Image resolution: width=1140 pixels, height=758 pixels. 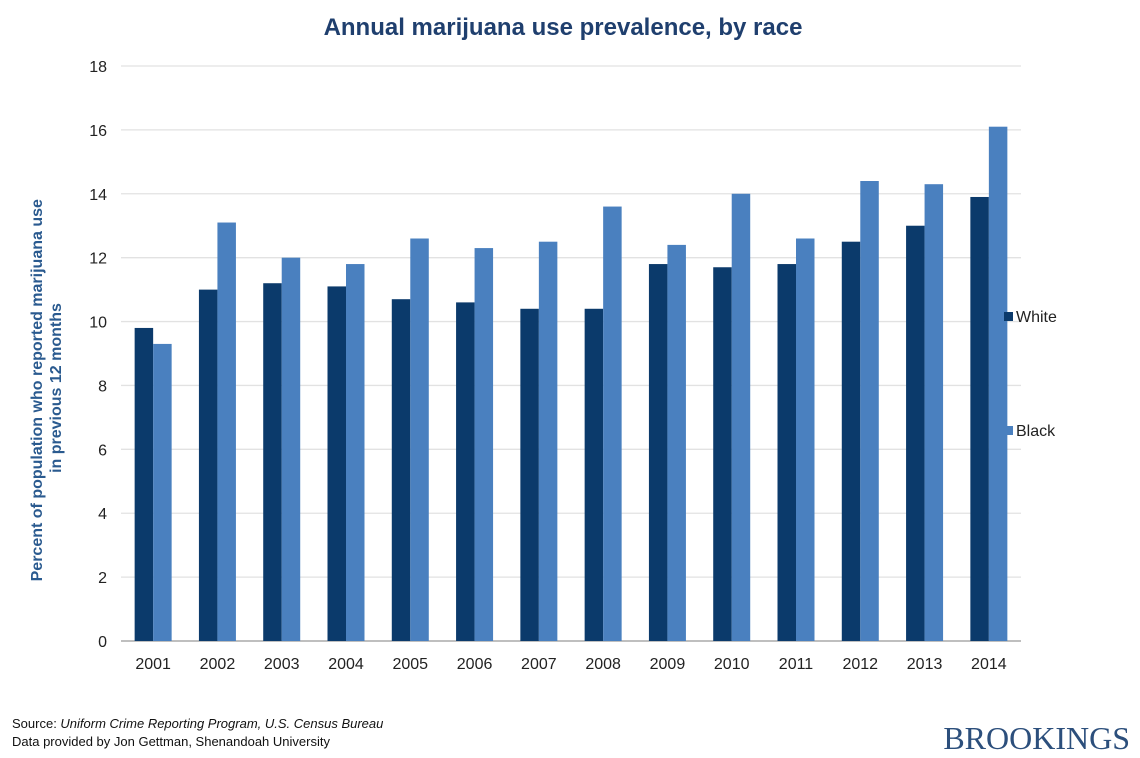 What do you see at coordinates (336, 463) in the screenshot?
I see `bar-white-2004` at bounding box center [336, 463].